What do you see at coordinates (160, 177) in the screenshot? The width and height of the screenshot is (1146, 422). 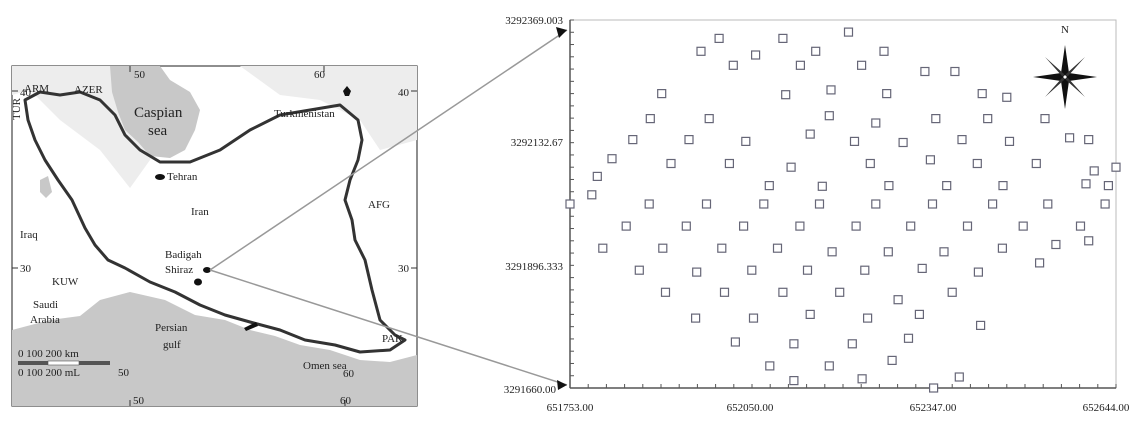 I see `tehran-marker` at bounding box center [160, 177].